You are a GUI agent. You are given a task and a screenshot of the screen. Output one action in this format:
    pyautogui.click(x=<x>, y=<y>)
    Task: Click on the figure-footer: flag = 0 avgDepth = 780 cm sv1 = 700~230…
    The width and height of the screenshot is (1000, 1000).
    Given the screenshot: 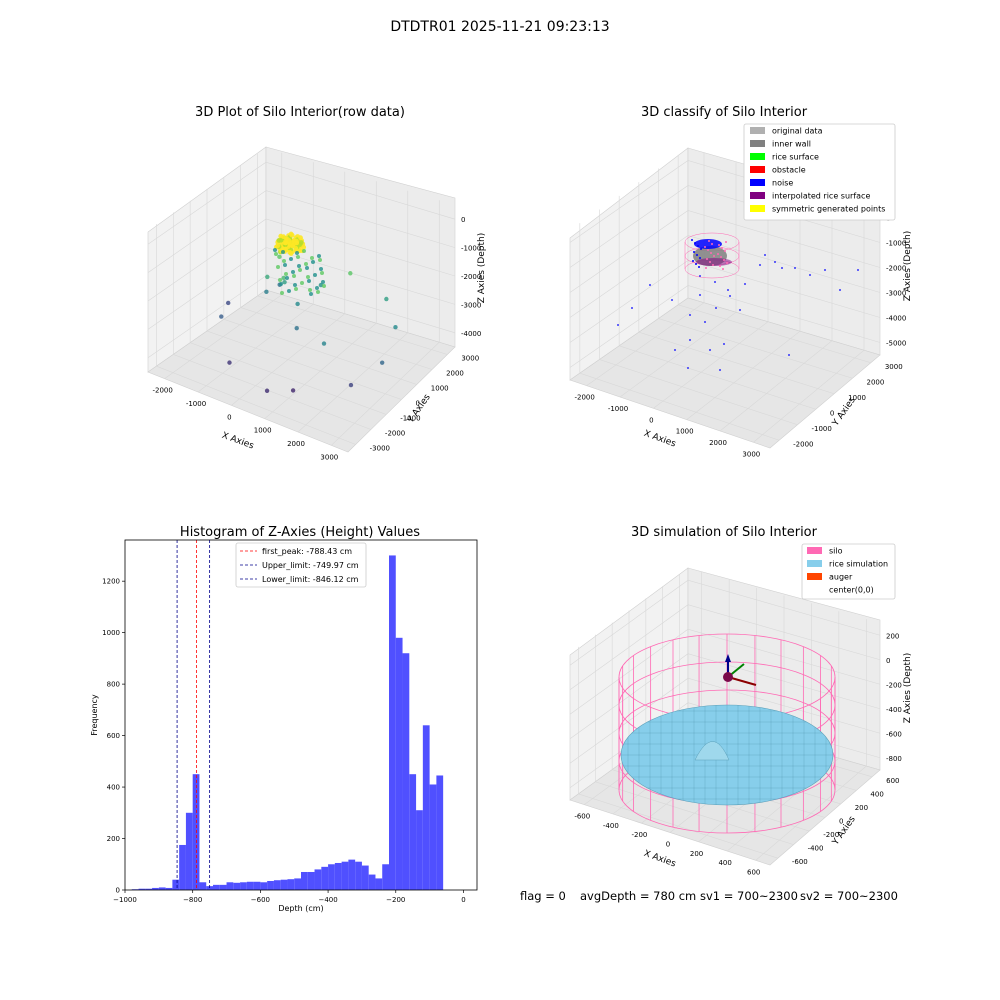 What is the action you would take?
    pyautogui.click(x=709, y=896)
    